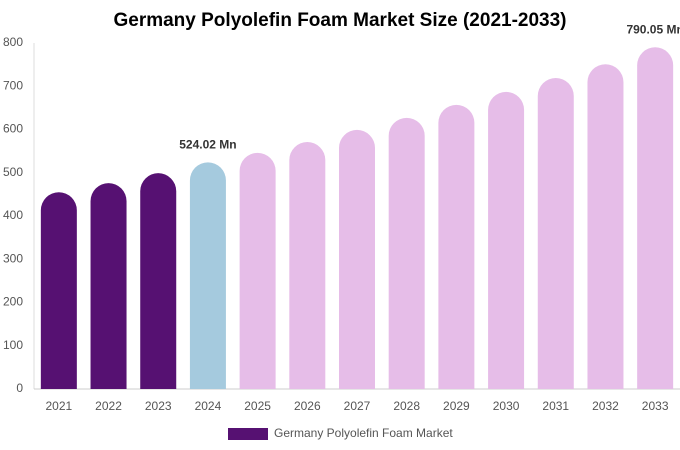  I want to click on value-label: 524.02 Mn, so click(207, 145).